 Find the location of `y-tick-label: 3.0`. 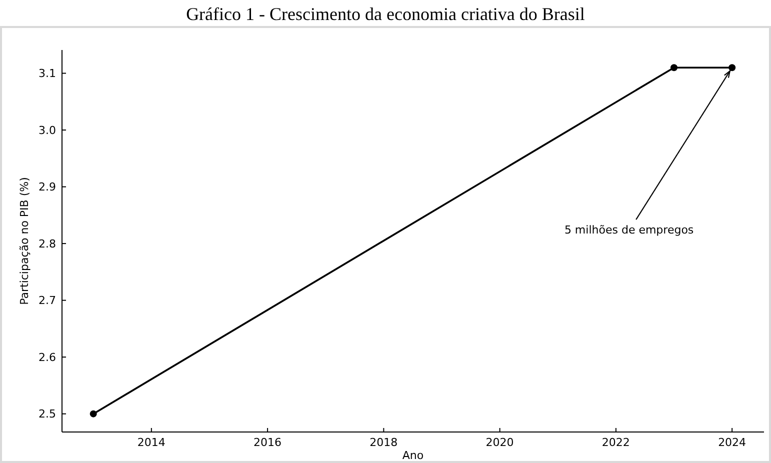

y-tick-label: 3.0 is located at coordinates (47, 130).